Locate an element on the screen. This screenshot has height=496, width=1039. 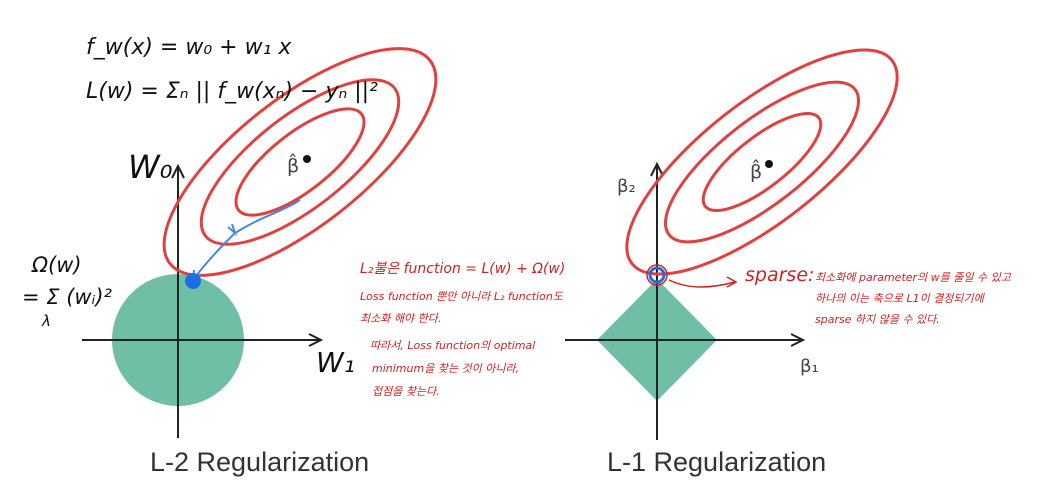
l2-note-4: 따라서, Loss function의 optimal is located at coordinates (452, 345).